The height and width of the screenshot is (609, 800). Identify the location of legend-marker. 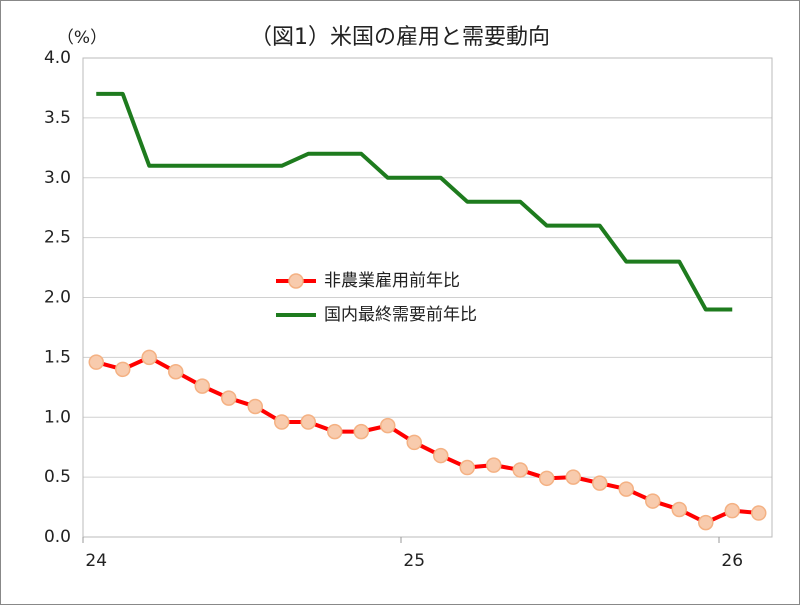
(296, 281).